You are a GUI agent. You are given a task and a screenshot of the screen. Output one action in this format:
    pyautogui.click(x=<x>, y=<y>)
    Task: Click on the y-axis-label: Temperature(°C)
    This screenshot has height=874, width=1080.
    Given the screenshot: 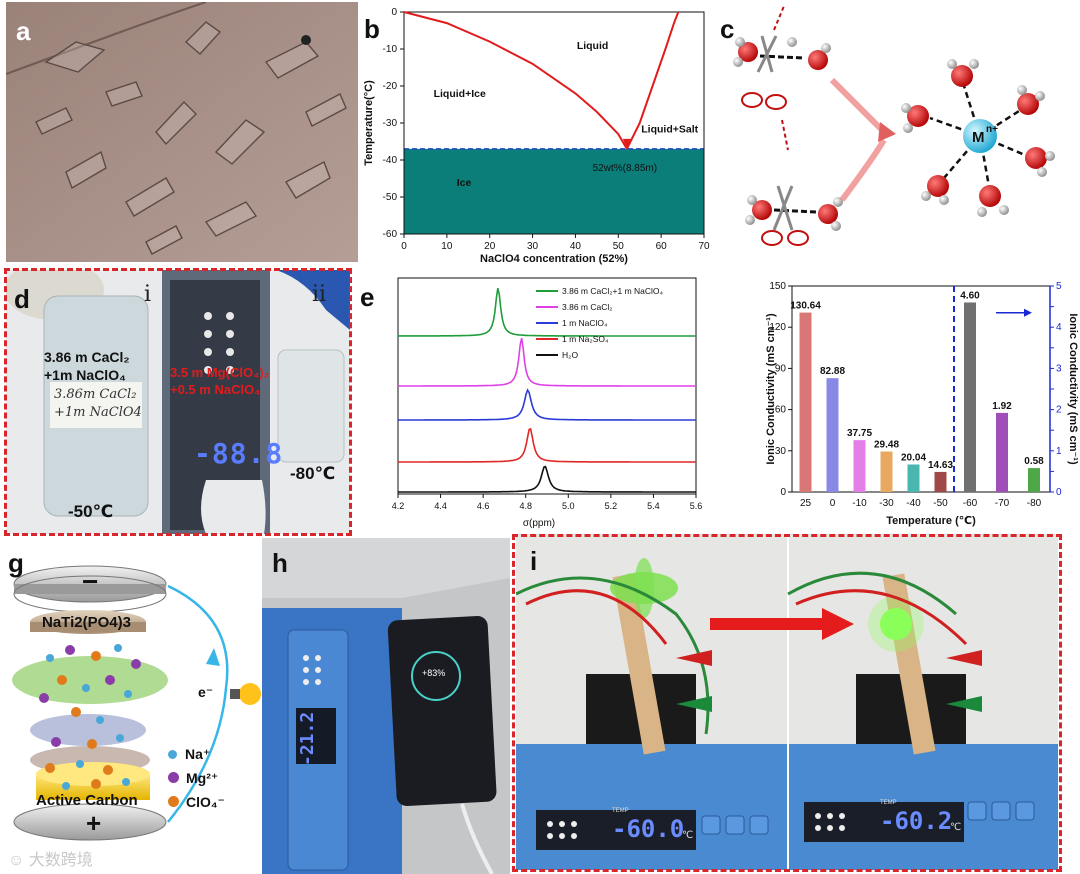 What is the action you would take?
    pyautogui.click(x=369, y=123)
    